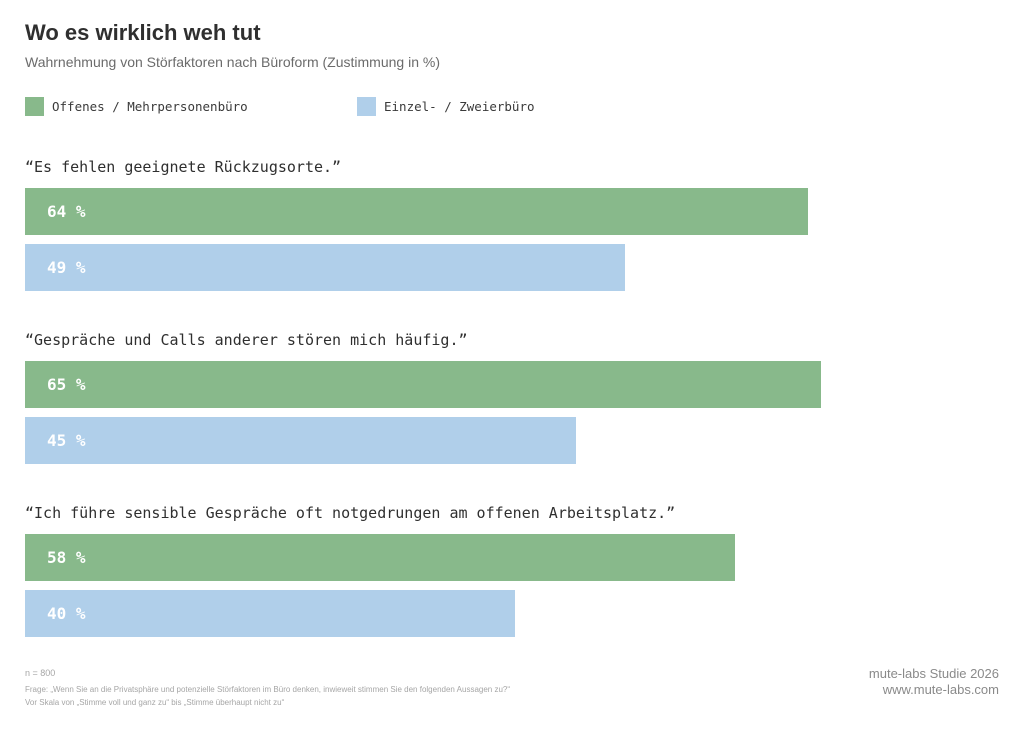 This screenshot has height=735, width=1024. Describe the element at coordinates (423, 384) in the screenshot. I see `bar-open-office: 65 %` at that location.